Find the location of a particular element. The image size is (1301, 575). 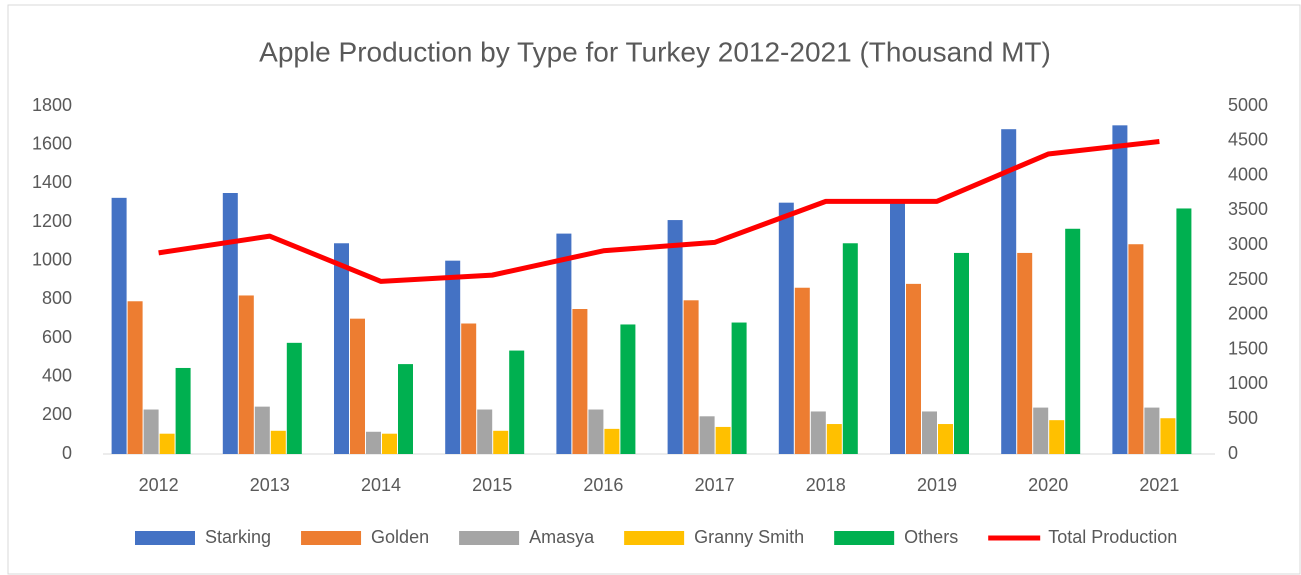

y-tick-label: 1800 is located at coordinates (52, 105).